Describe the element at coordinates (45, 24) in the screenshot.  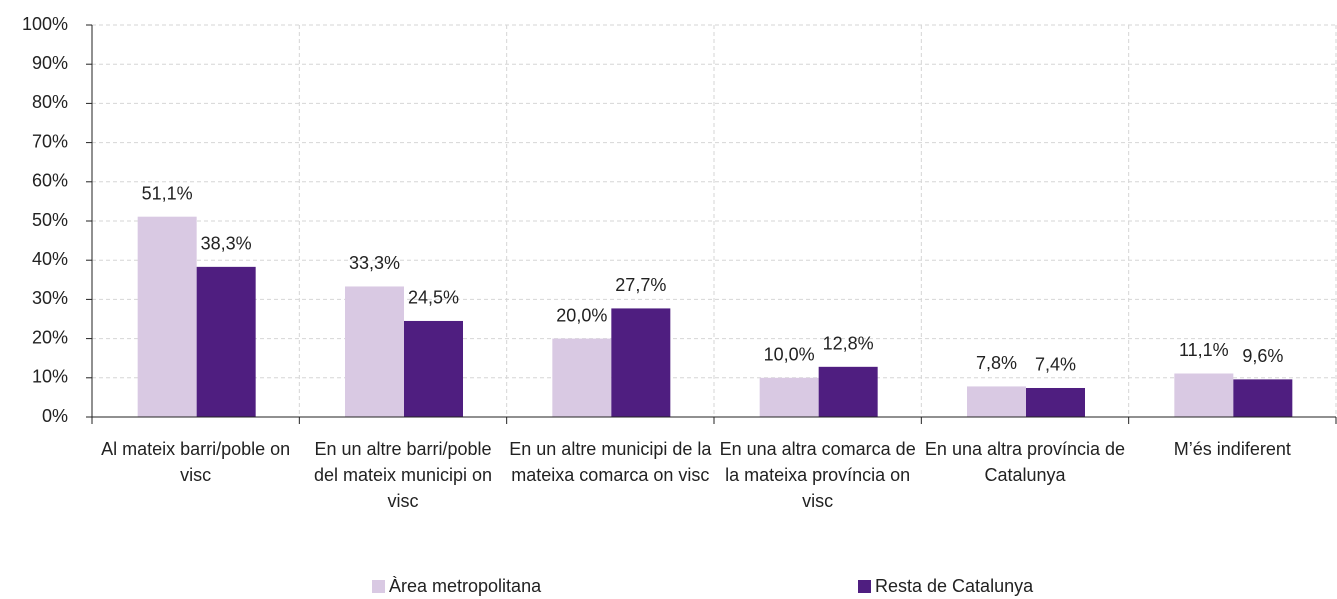
I see `y-tick-label: 100%` at that location.